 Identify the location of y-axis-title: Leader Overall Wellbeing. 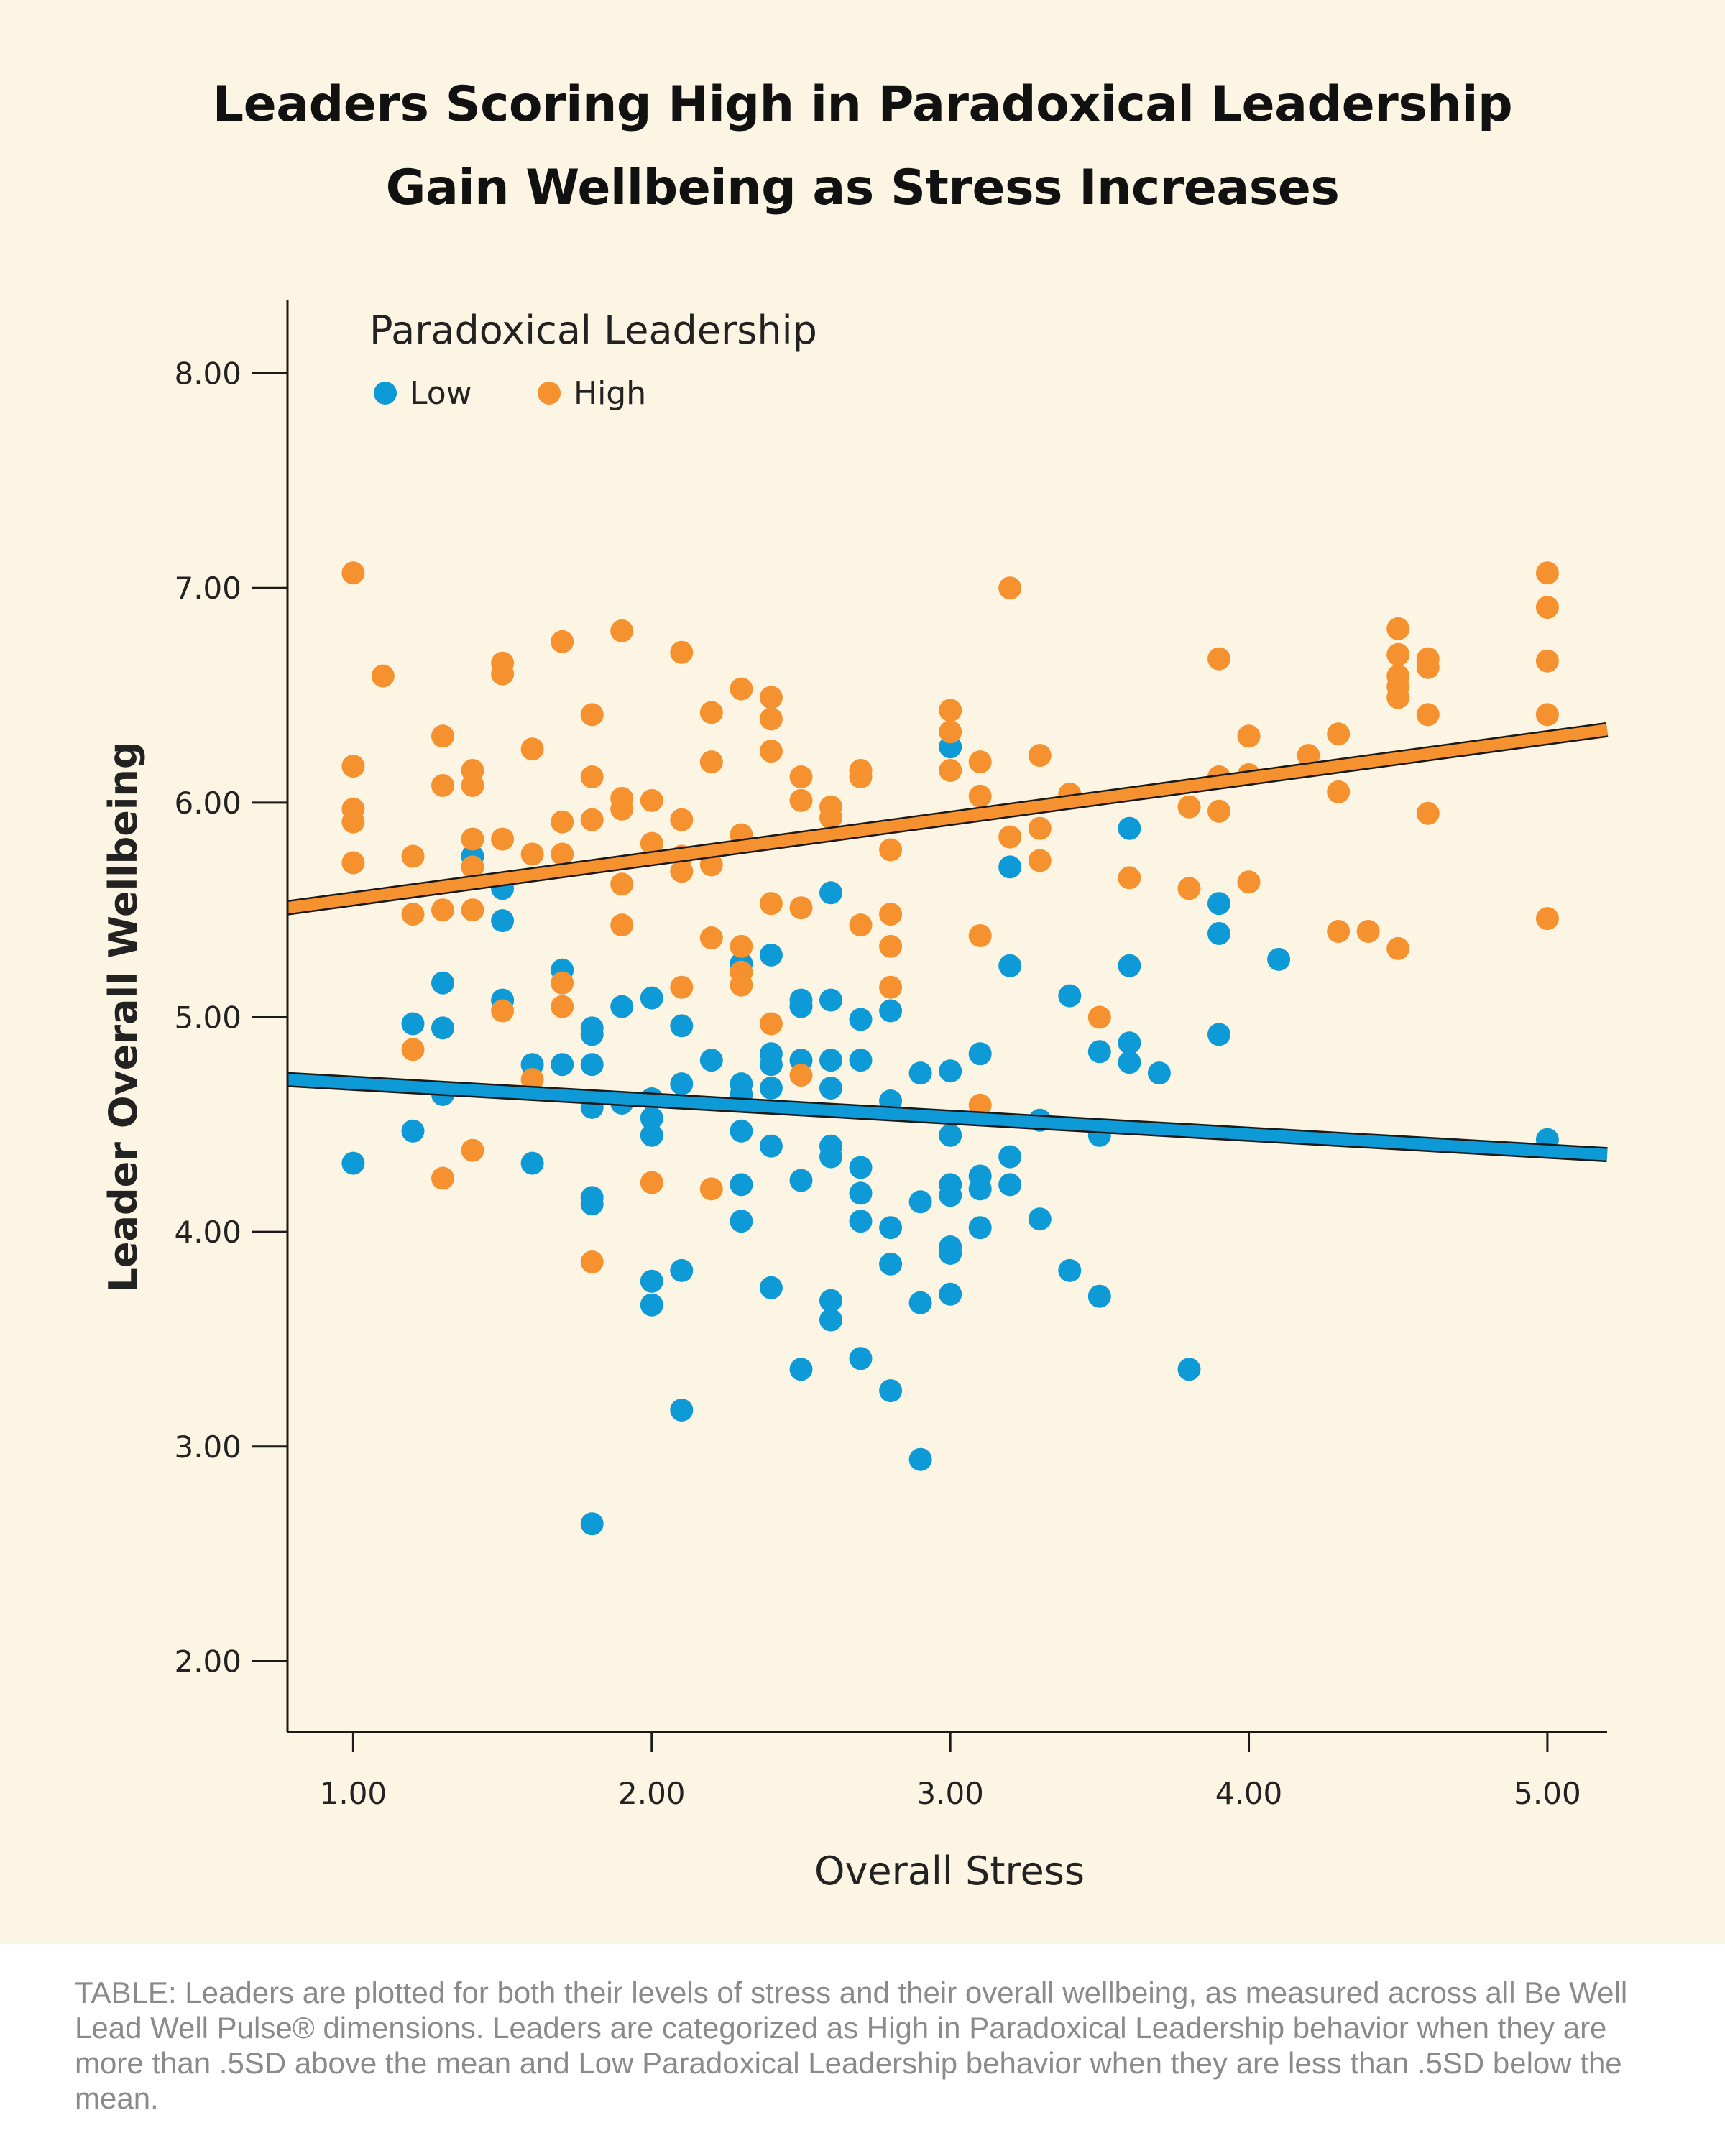
(123, 1017).